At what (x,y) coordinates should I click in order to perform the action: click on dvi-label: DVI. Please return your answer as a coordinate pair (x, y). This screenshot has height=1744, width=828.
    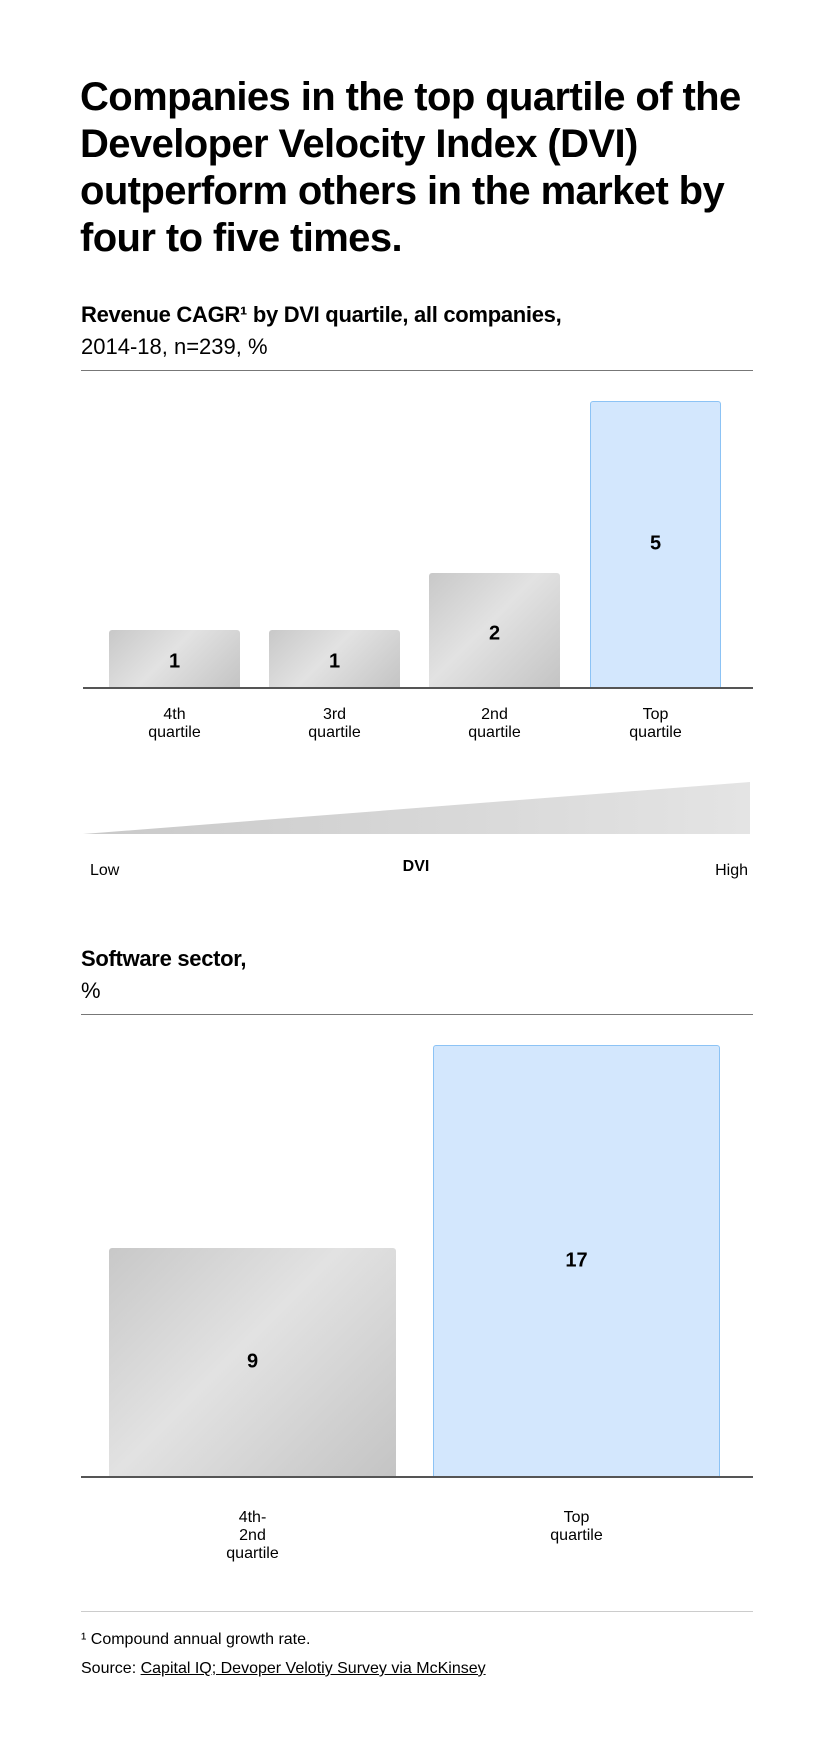
    Looking at the image, I should click on (416, 866).